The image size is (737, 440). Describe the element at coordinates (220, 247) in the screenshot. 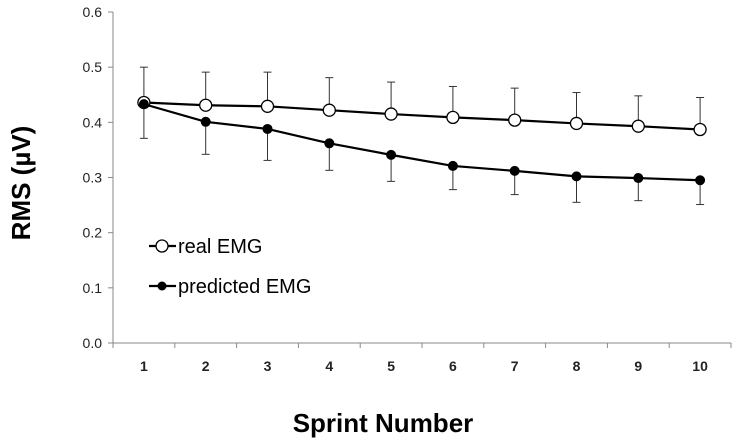

I see `legend-real-emg-label: real EMG` at that location.